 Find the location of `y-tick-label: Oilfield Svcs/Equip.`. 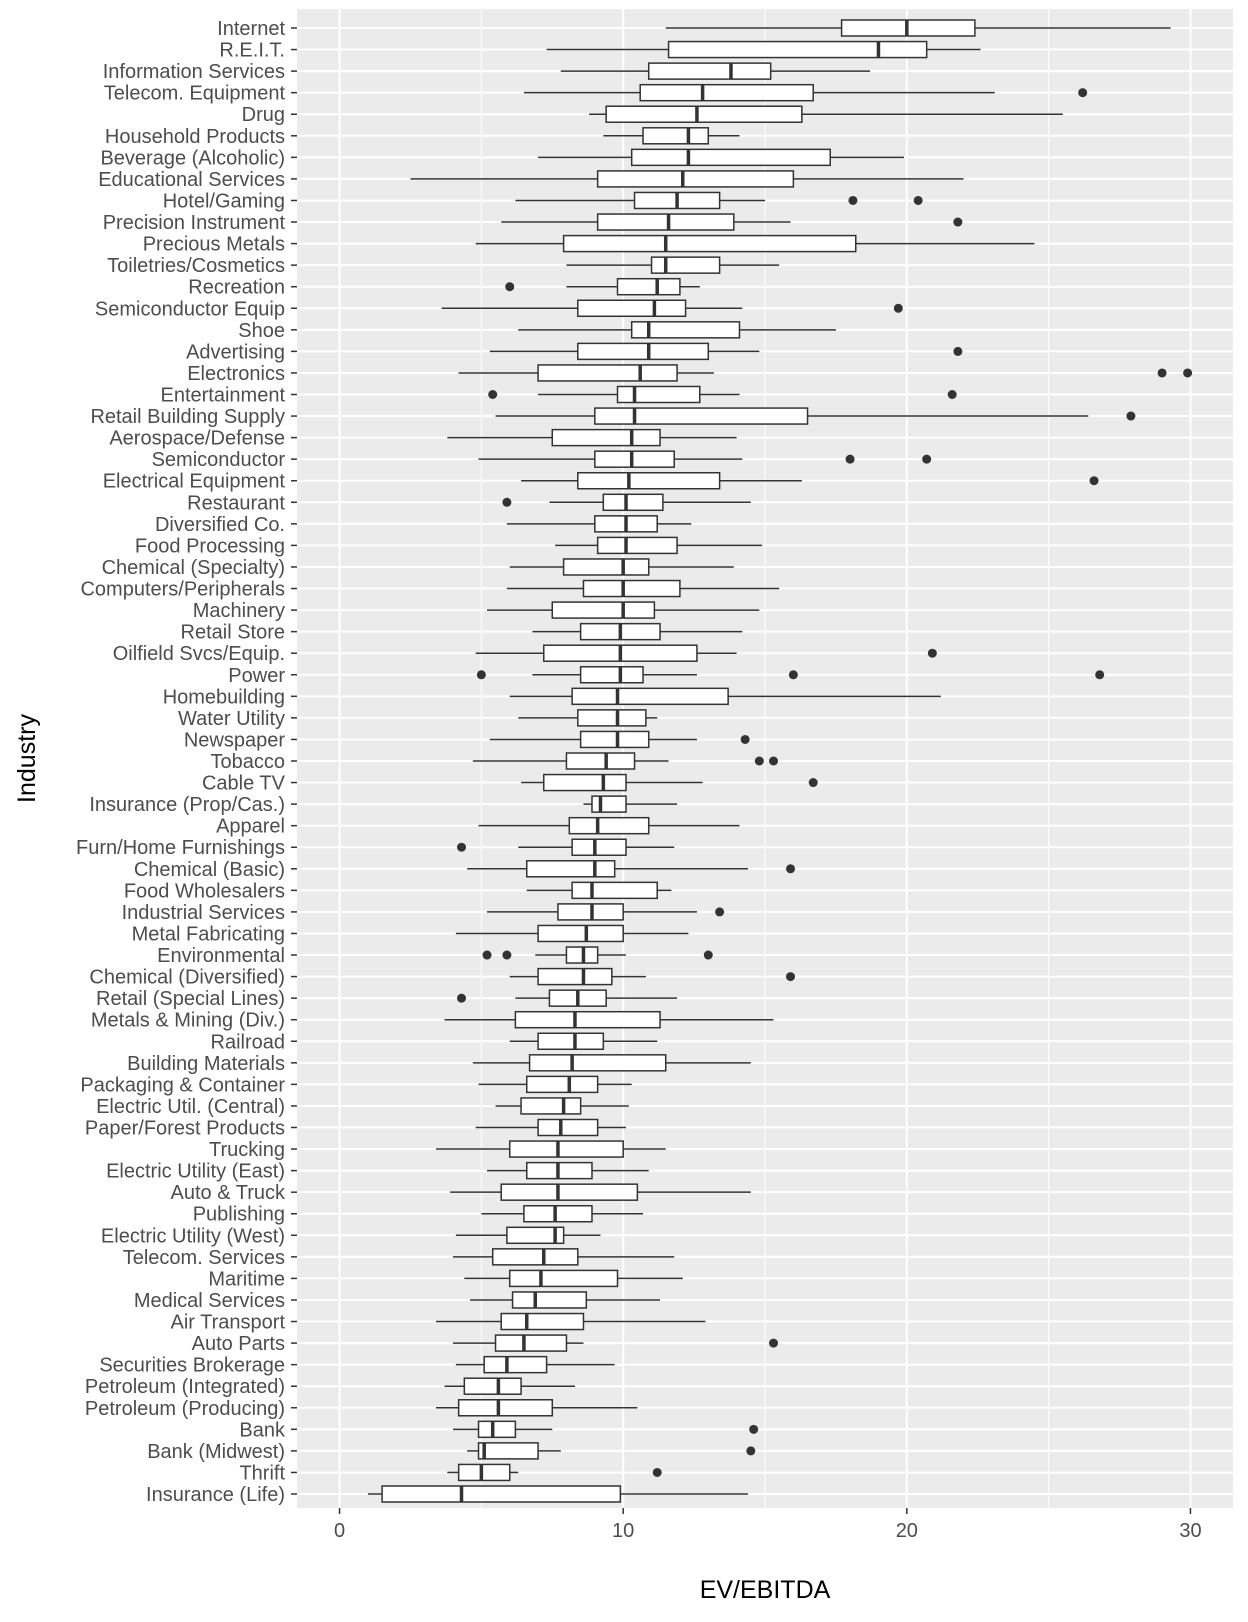

y-tick-label: Oilfield Svcs/Equip. is located at coordinates (199, 654).